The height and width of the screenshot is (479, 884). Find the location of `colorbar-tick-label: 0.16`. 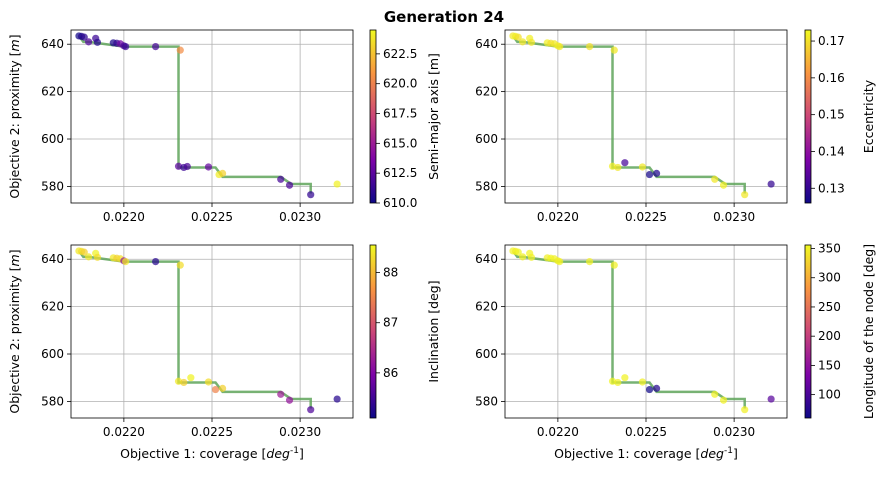

colorbar-tick-label: 0.16 is located at coordinates (831, 78).